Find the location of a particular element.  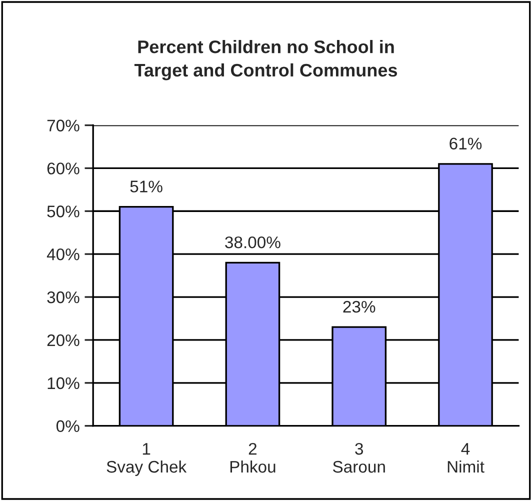

x-tick-label: 1 Svay Chek is located at coordinates (146, 459).